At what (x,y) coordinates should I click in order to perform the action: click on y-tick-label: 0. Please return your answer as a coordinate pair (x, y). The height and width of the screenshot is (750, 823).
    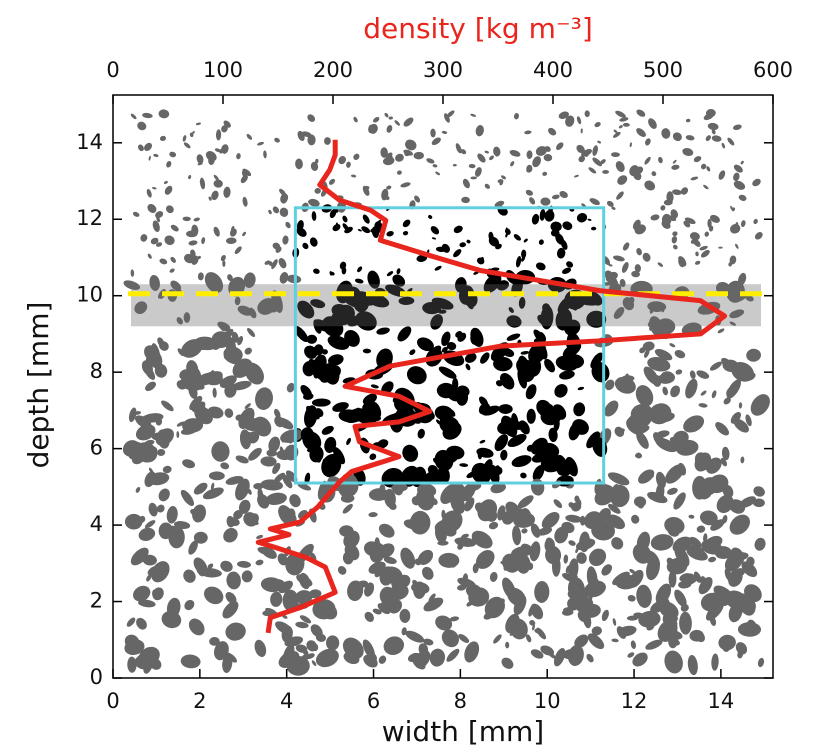
    Looking at the image, I should click on (96, 677).